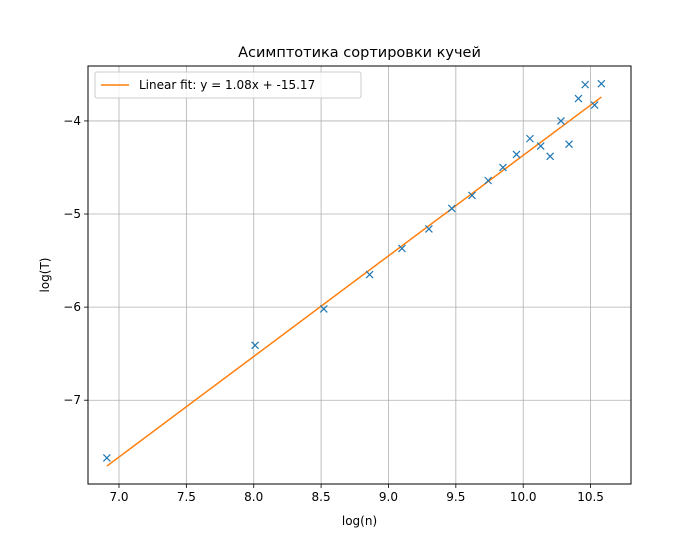  What do you see at coordinates (356, 494) in the screenshot?
I see `x-axis-ticks: 7.0 7.5 8.0 8.5 9.0 9.5 10.0 10.5` at bounding box center [356, 494].